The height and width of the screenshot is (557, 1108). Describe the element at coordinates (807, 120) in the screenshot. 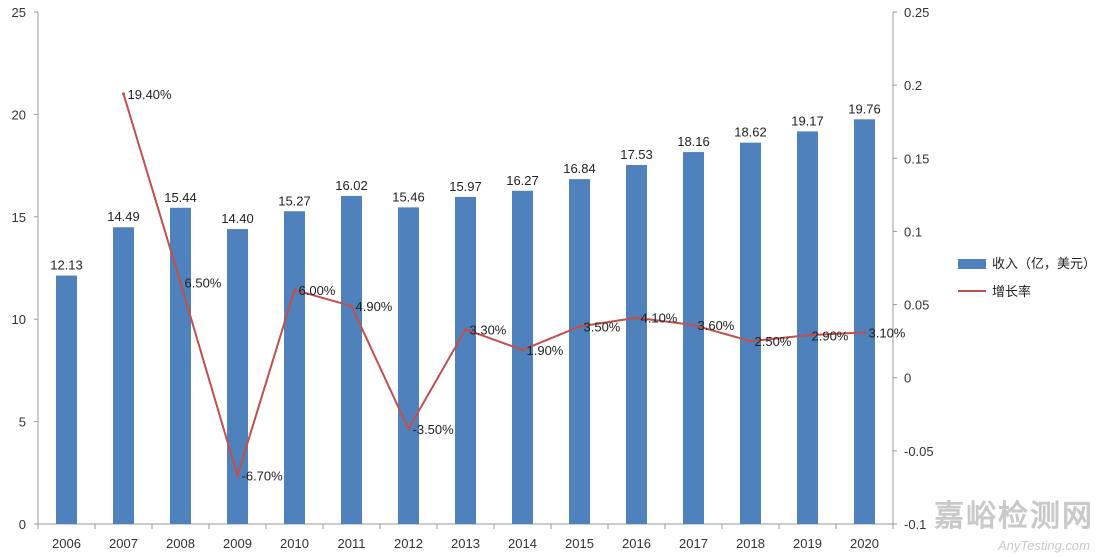

I see `bar-value-label: 19.17` at that location.